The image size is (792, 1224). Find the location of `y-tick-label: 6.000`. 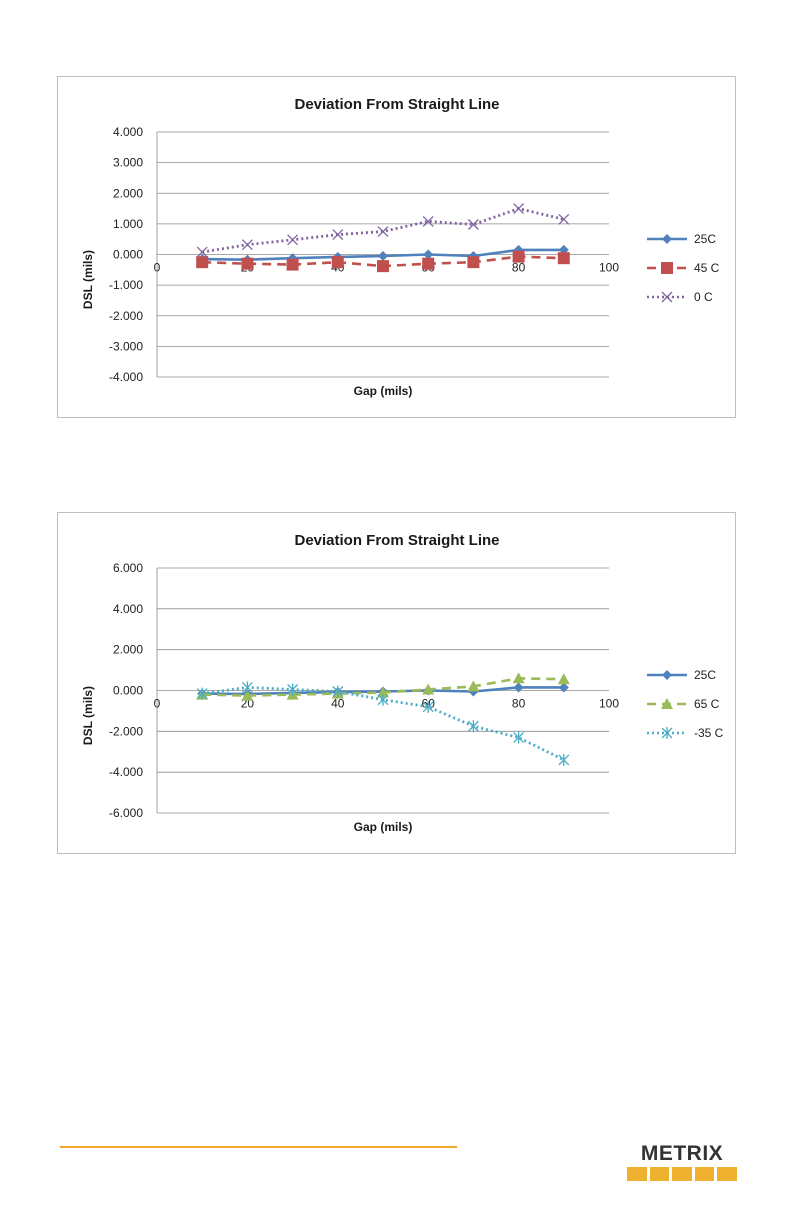

y-tick-label: 6.000 is located at coordinates (128, 568).